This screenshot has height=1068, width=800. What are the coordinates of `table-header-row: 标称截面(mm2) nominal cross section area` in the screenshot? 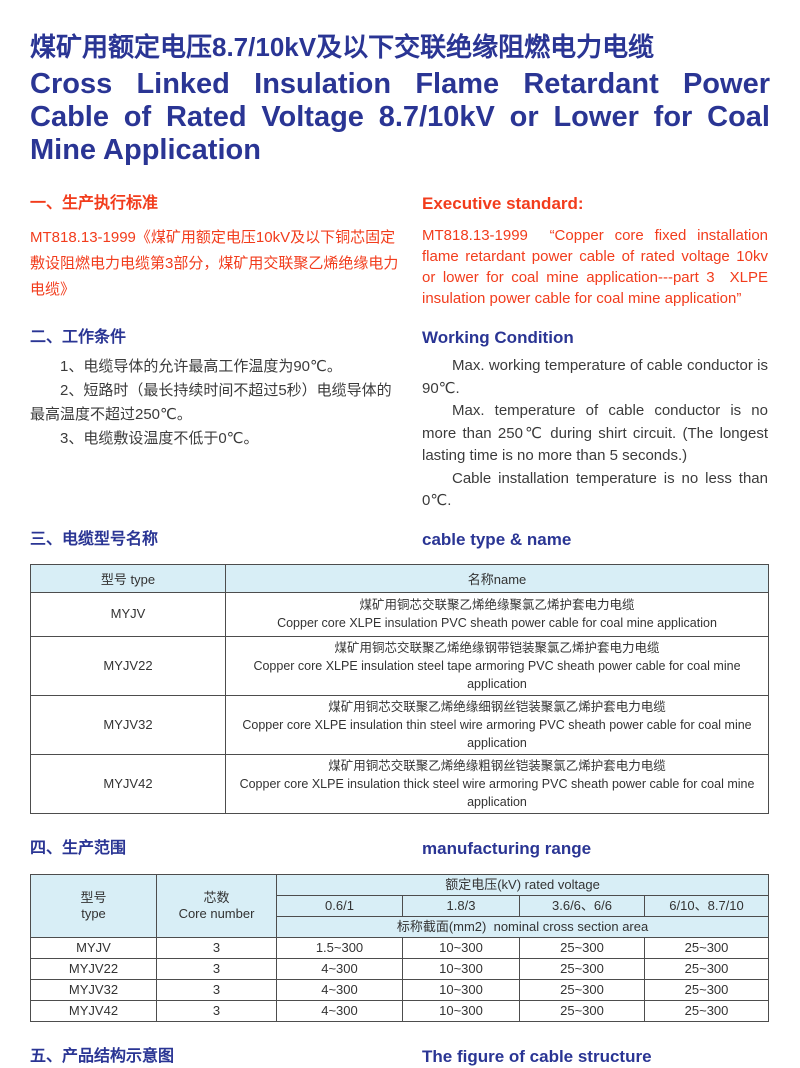 It's located at (400, 926).